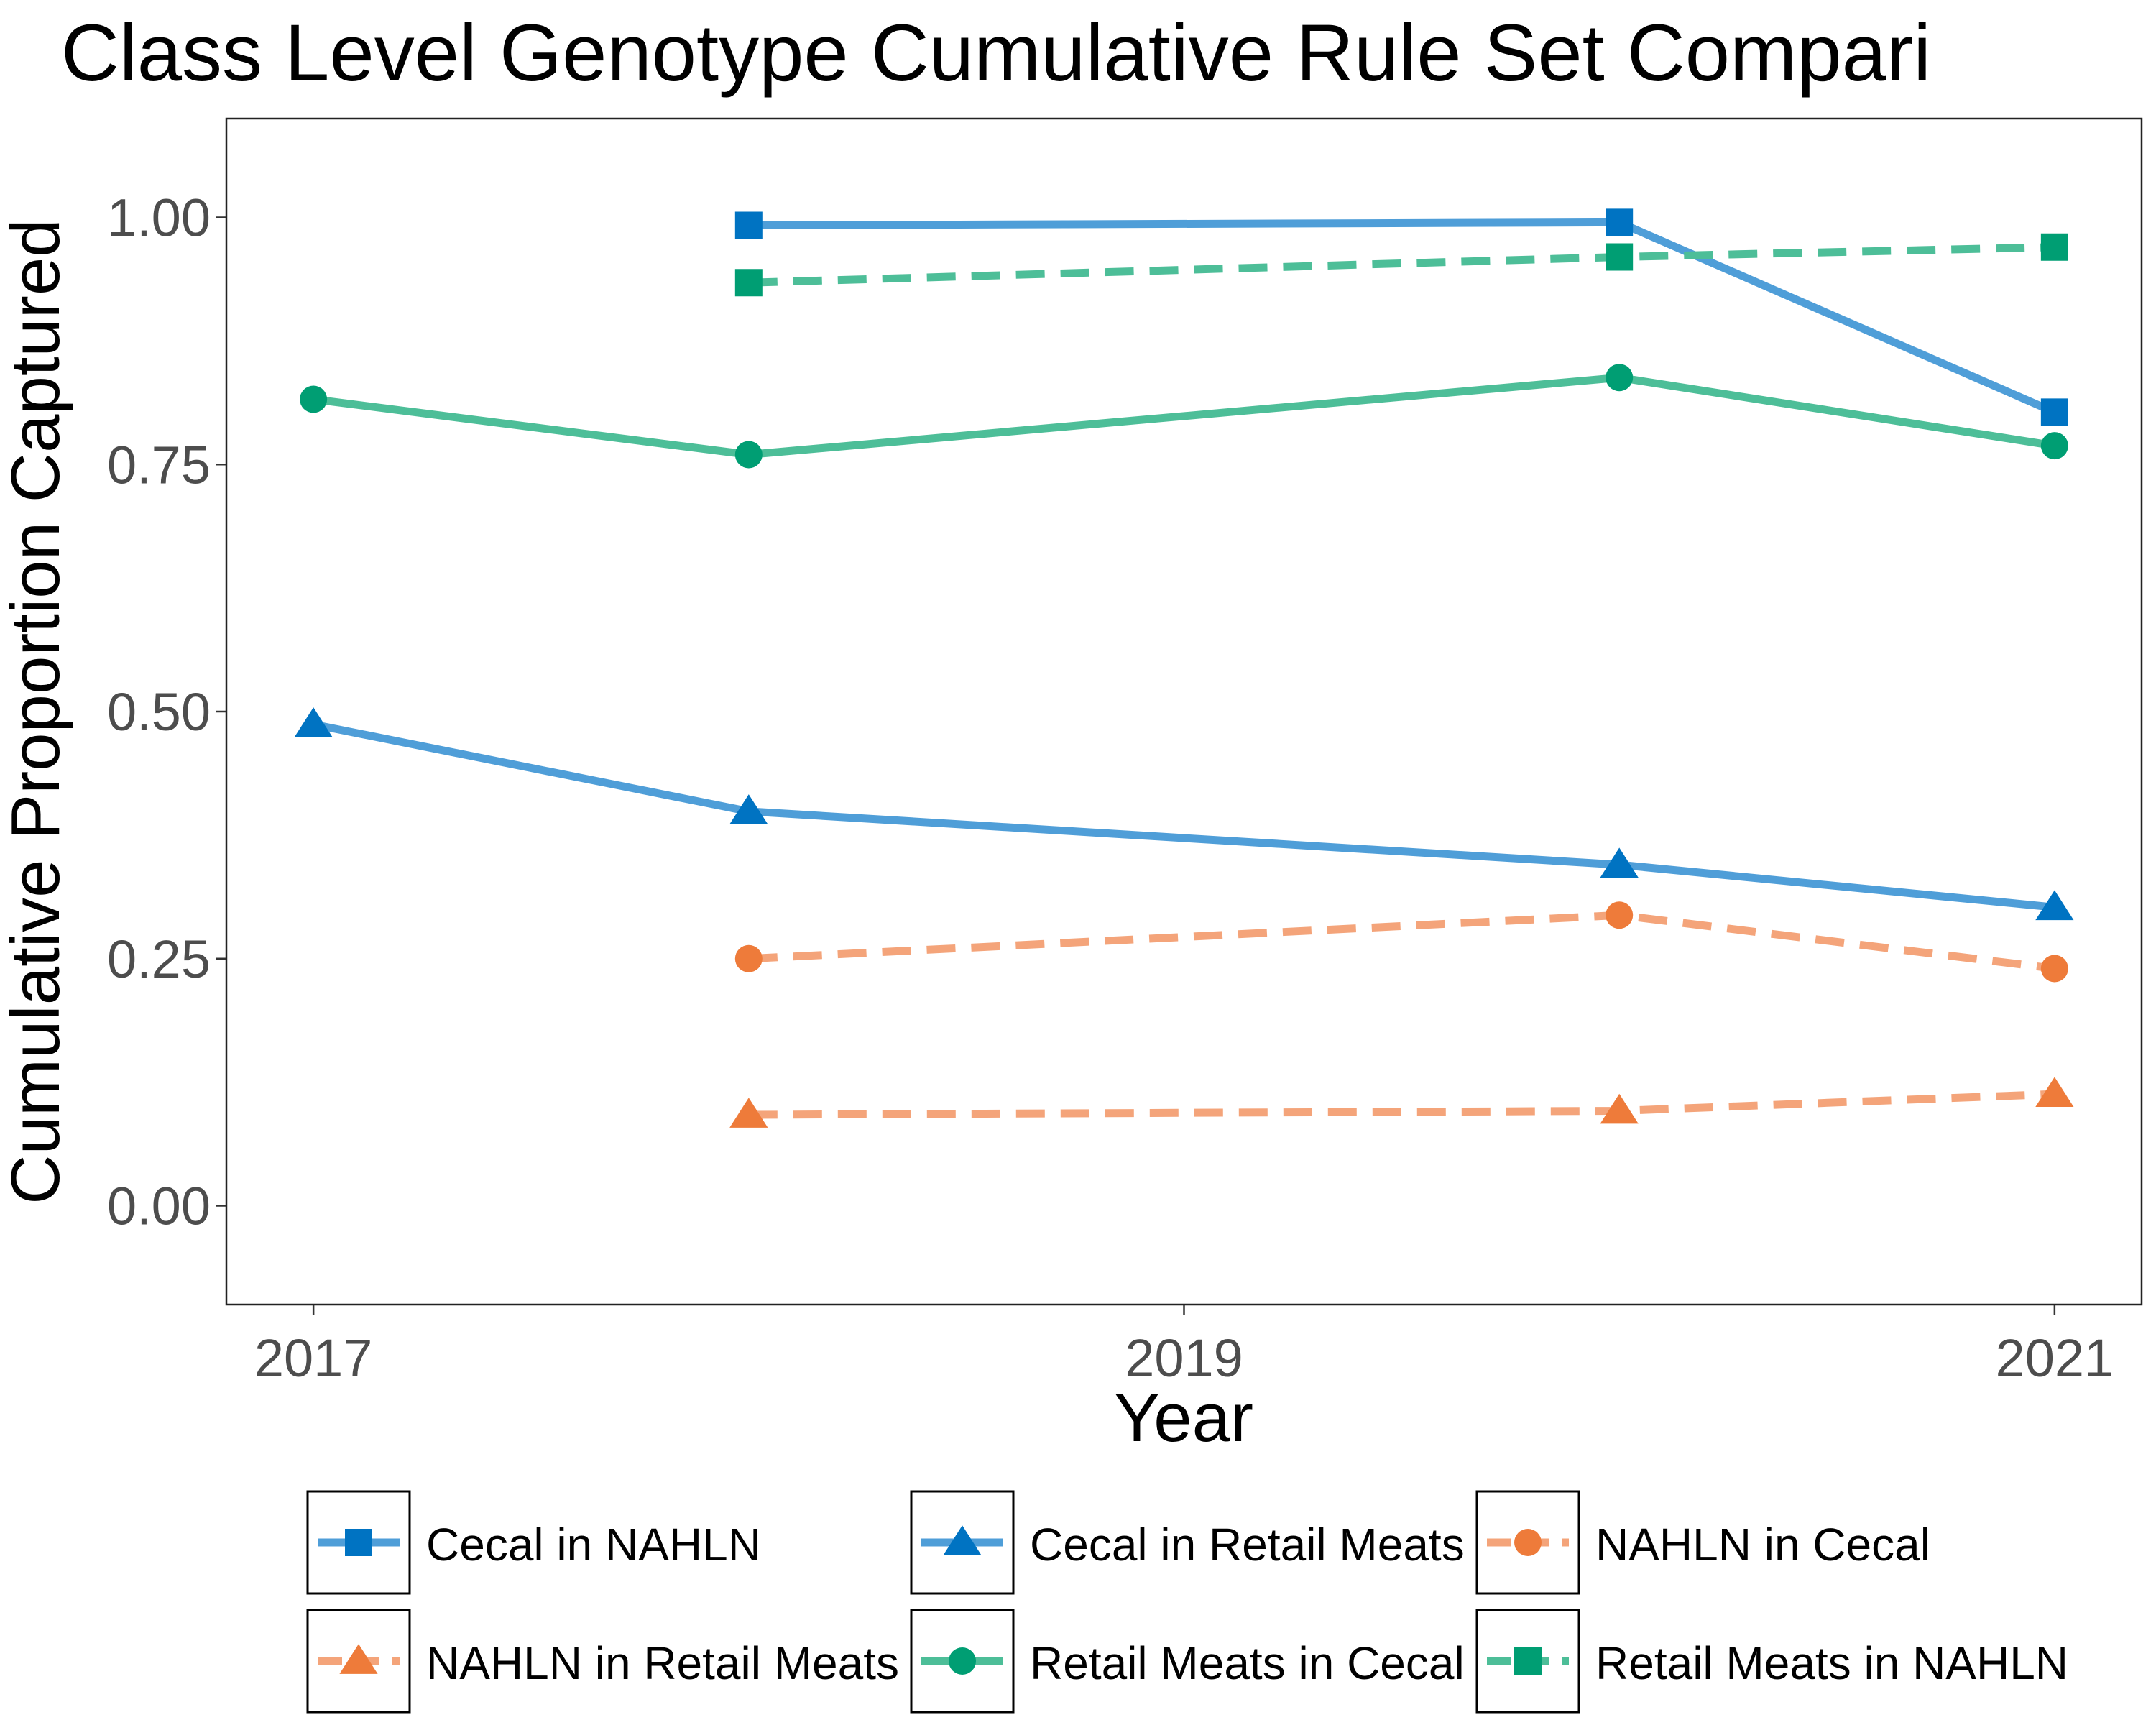  Describe the element at coordinates (1184, 1358) in the screenshot. I see `x-tick-label: 2019` at that location.